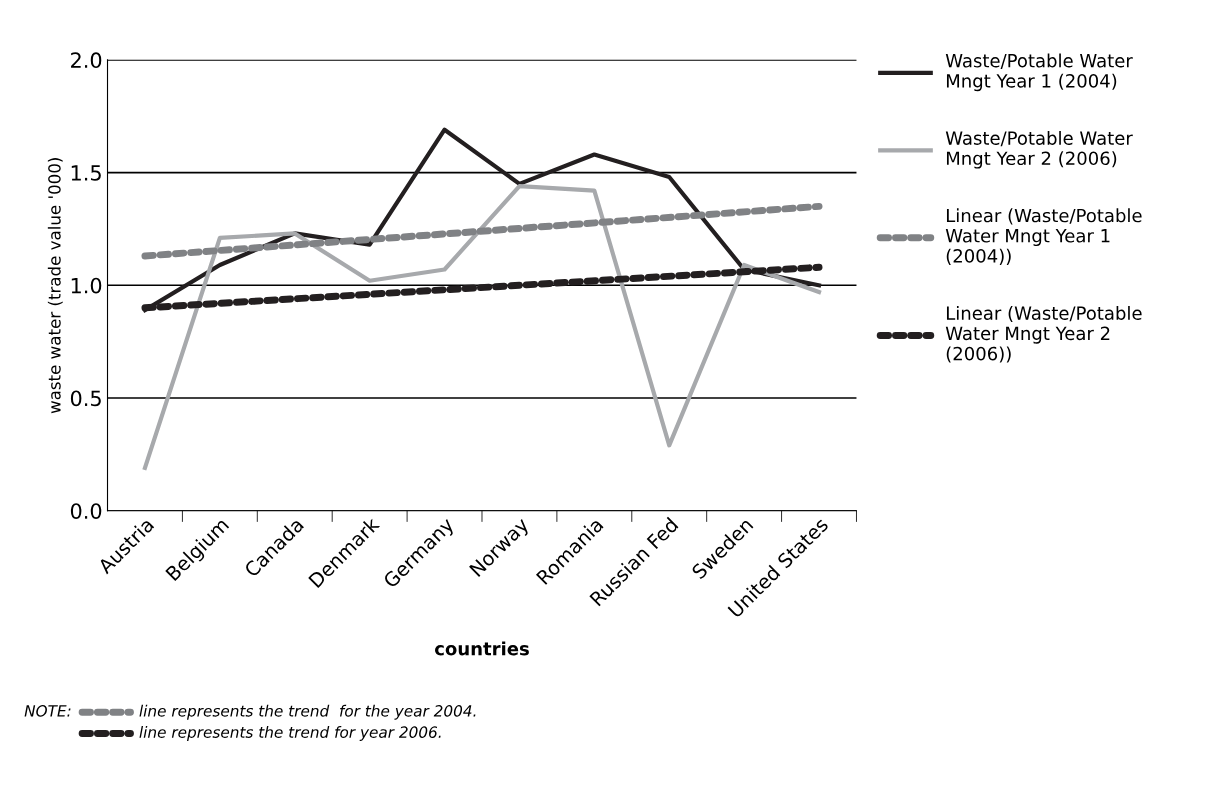 This screenshot has height=787, width=1208. I want to click on y-axis-title: waste water (trade value '000), so click(55, 286).